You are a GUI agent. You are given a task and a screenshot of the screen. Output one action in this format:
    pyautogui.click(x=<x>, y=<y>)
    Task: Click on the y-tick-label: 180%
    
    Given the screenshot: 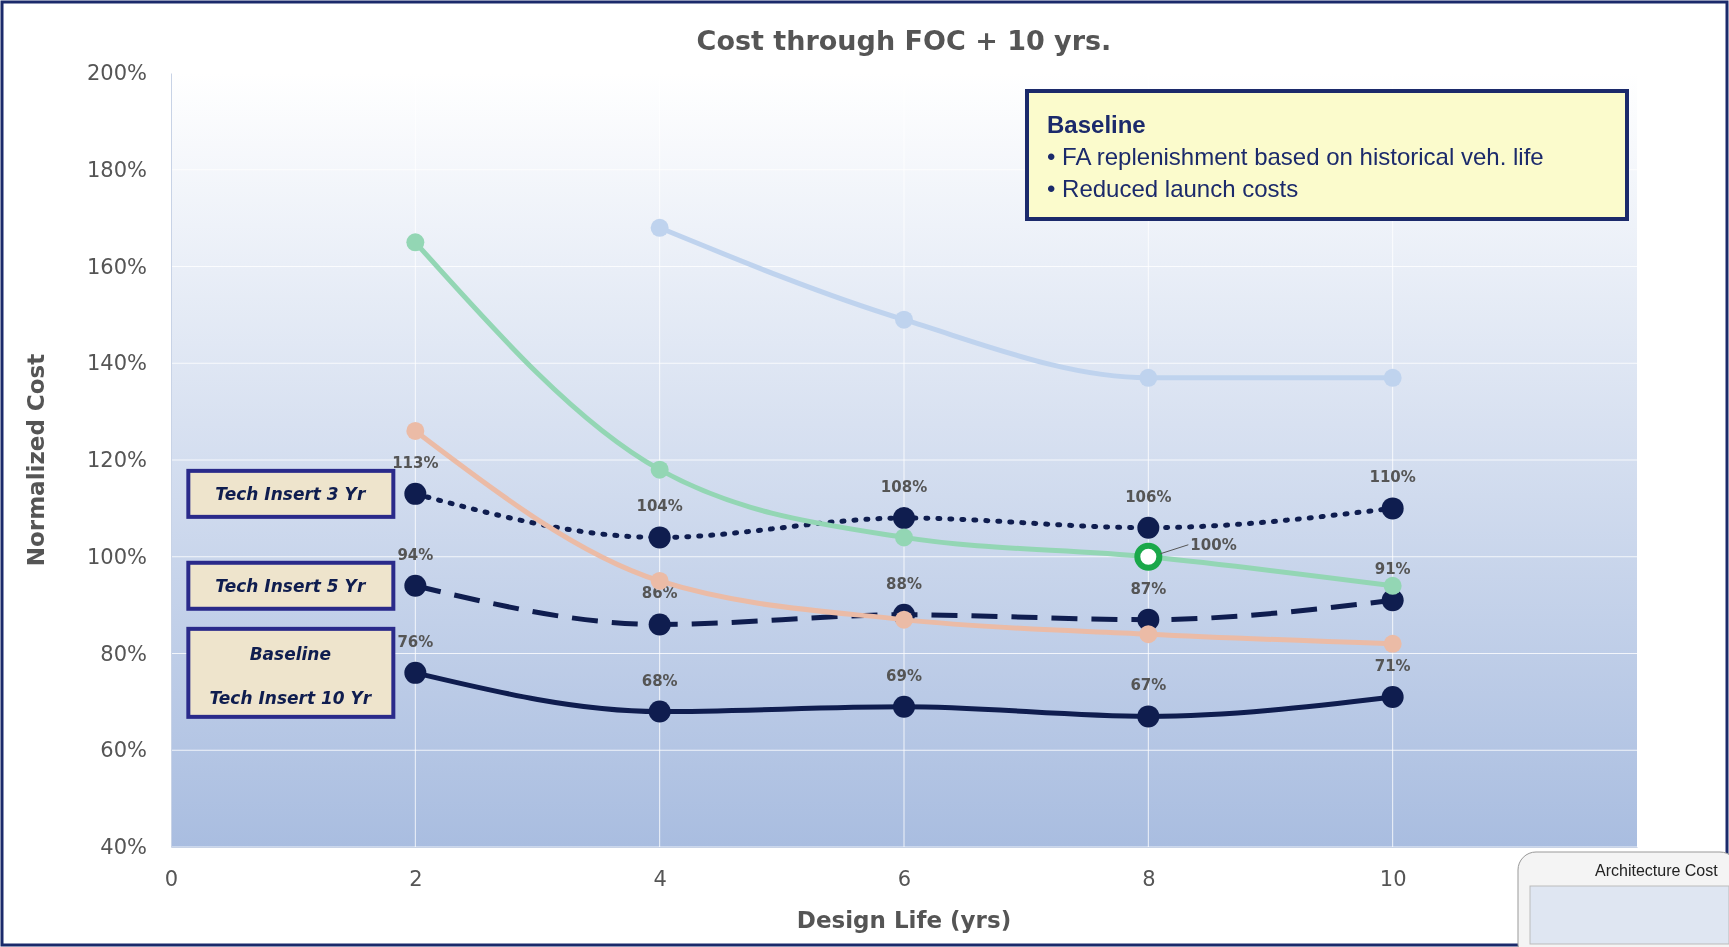 What is the action you would take?
    pyautogui.click(x=116, y=169)
    